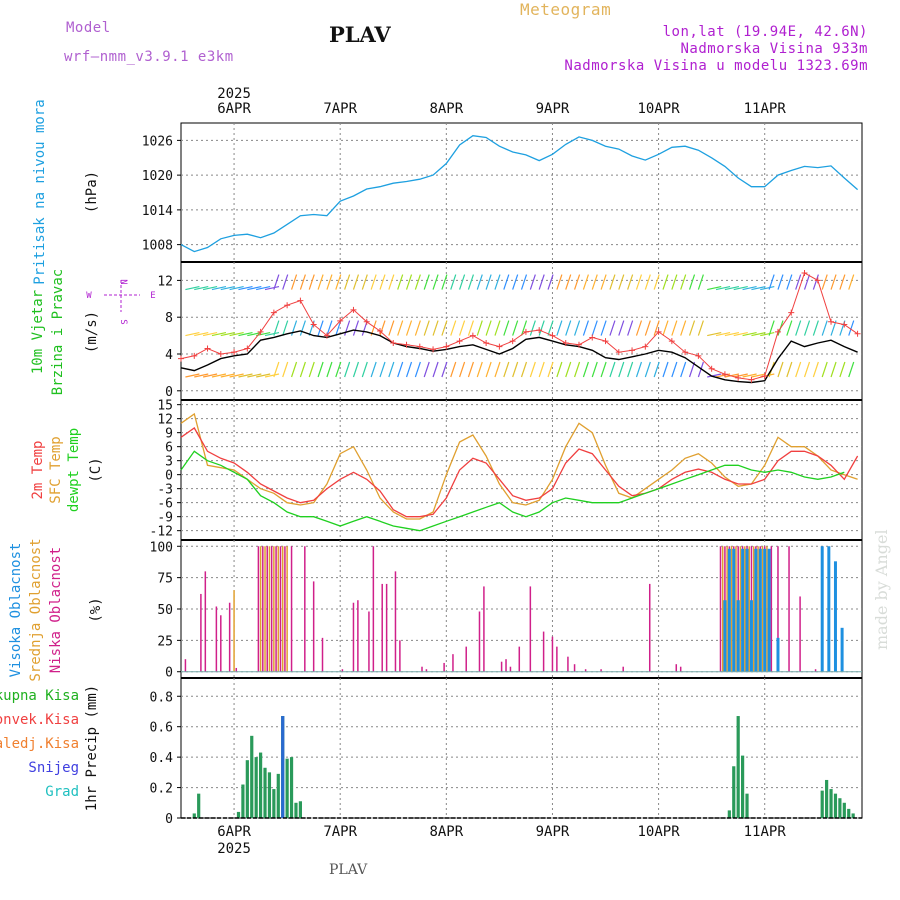  I want to click on x-tick-label-bottom: 6APR, so click(234, 832).